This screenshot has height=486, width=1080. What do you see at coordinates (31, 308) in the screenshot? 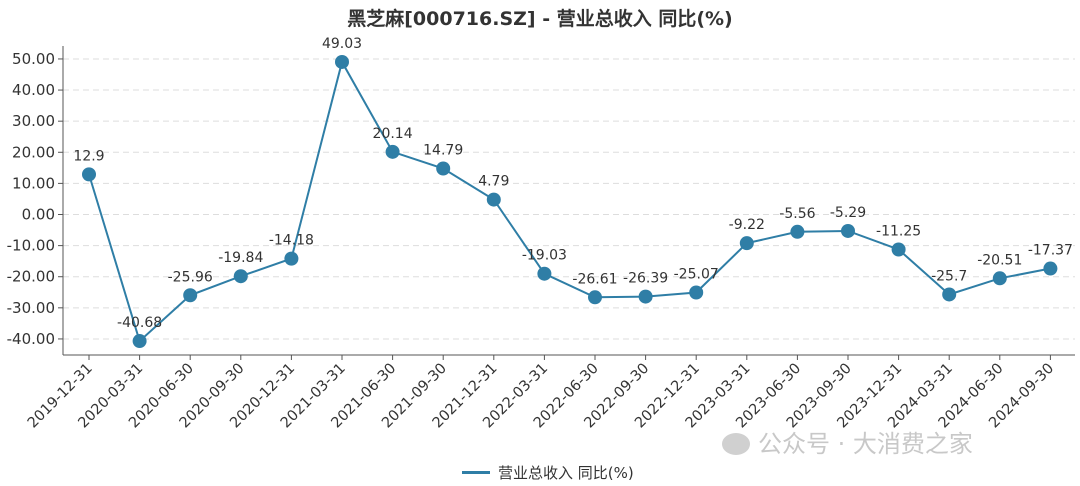
I see `y-tick-label: -30.00` at bounding box center [31, 308].